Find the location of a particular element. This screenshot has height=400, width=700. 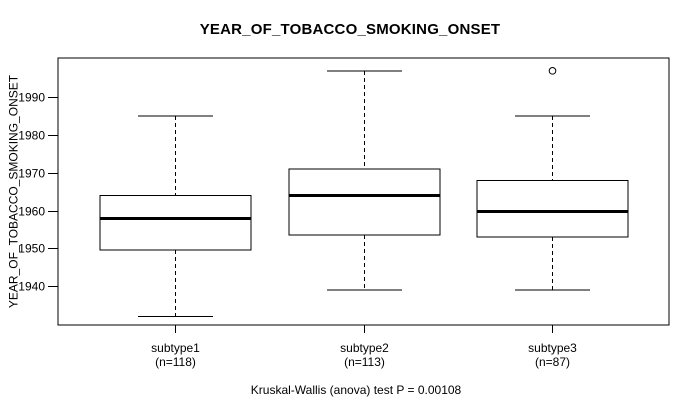

iqr-box-subtype2 is located at coordinates (364, 202).